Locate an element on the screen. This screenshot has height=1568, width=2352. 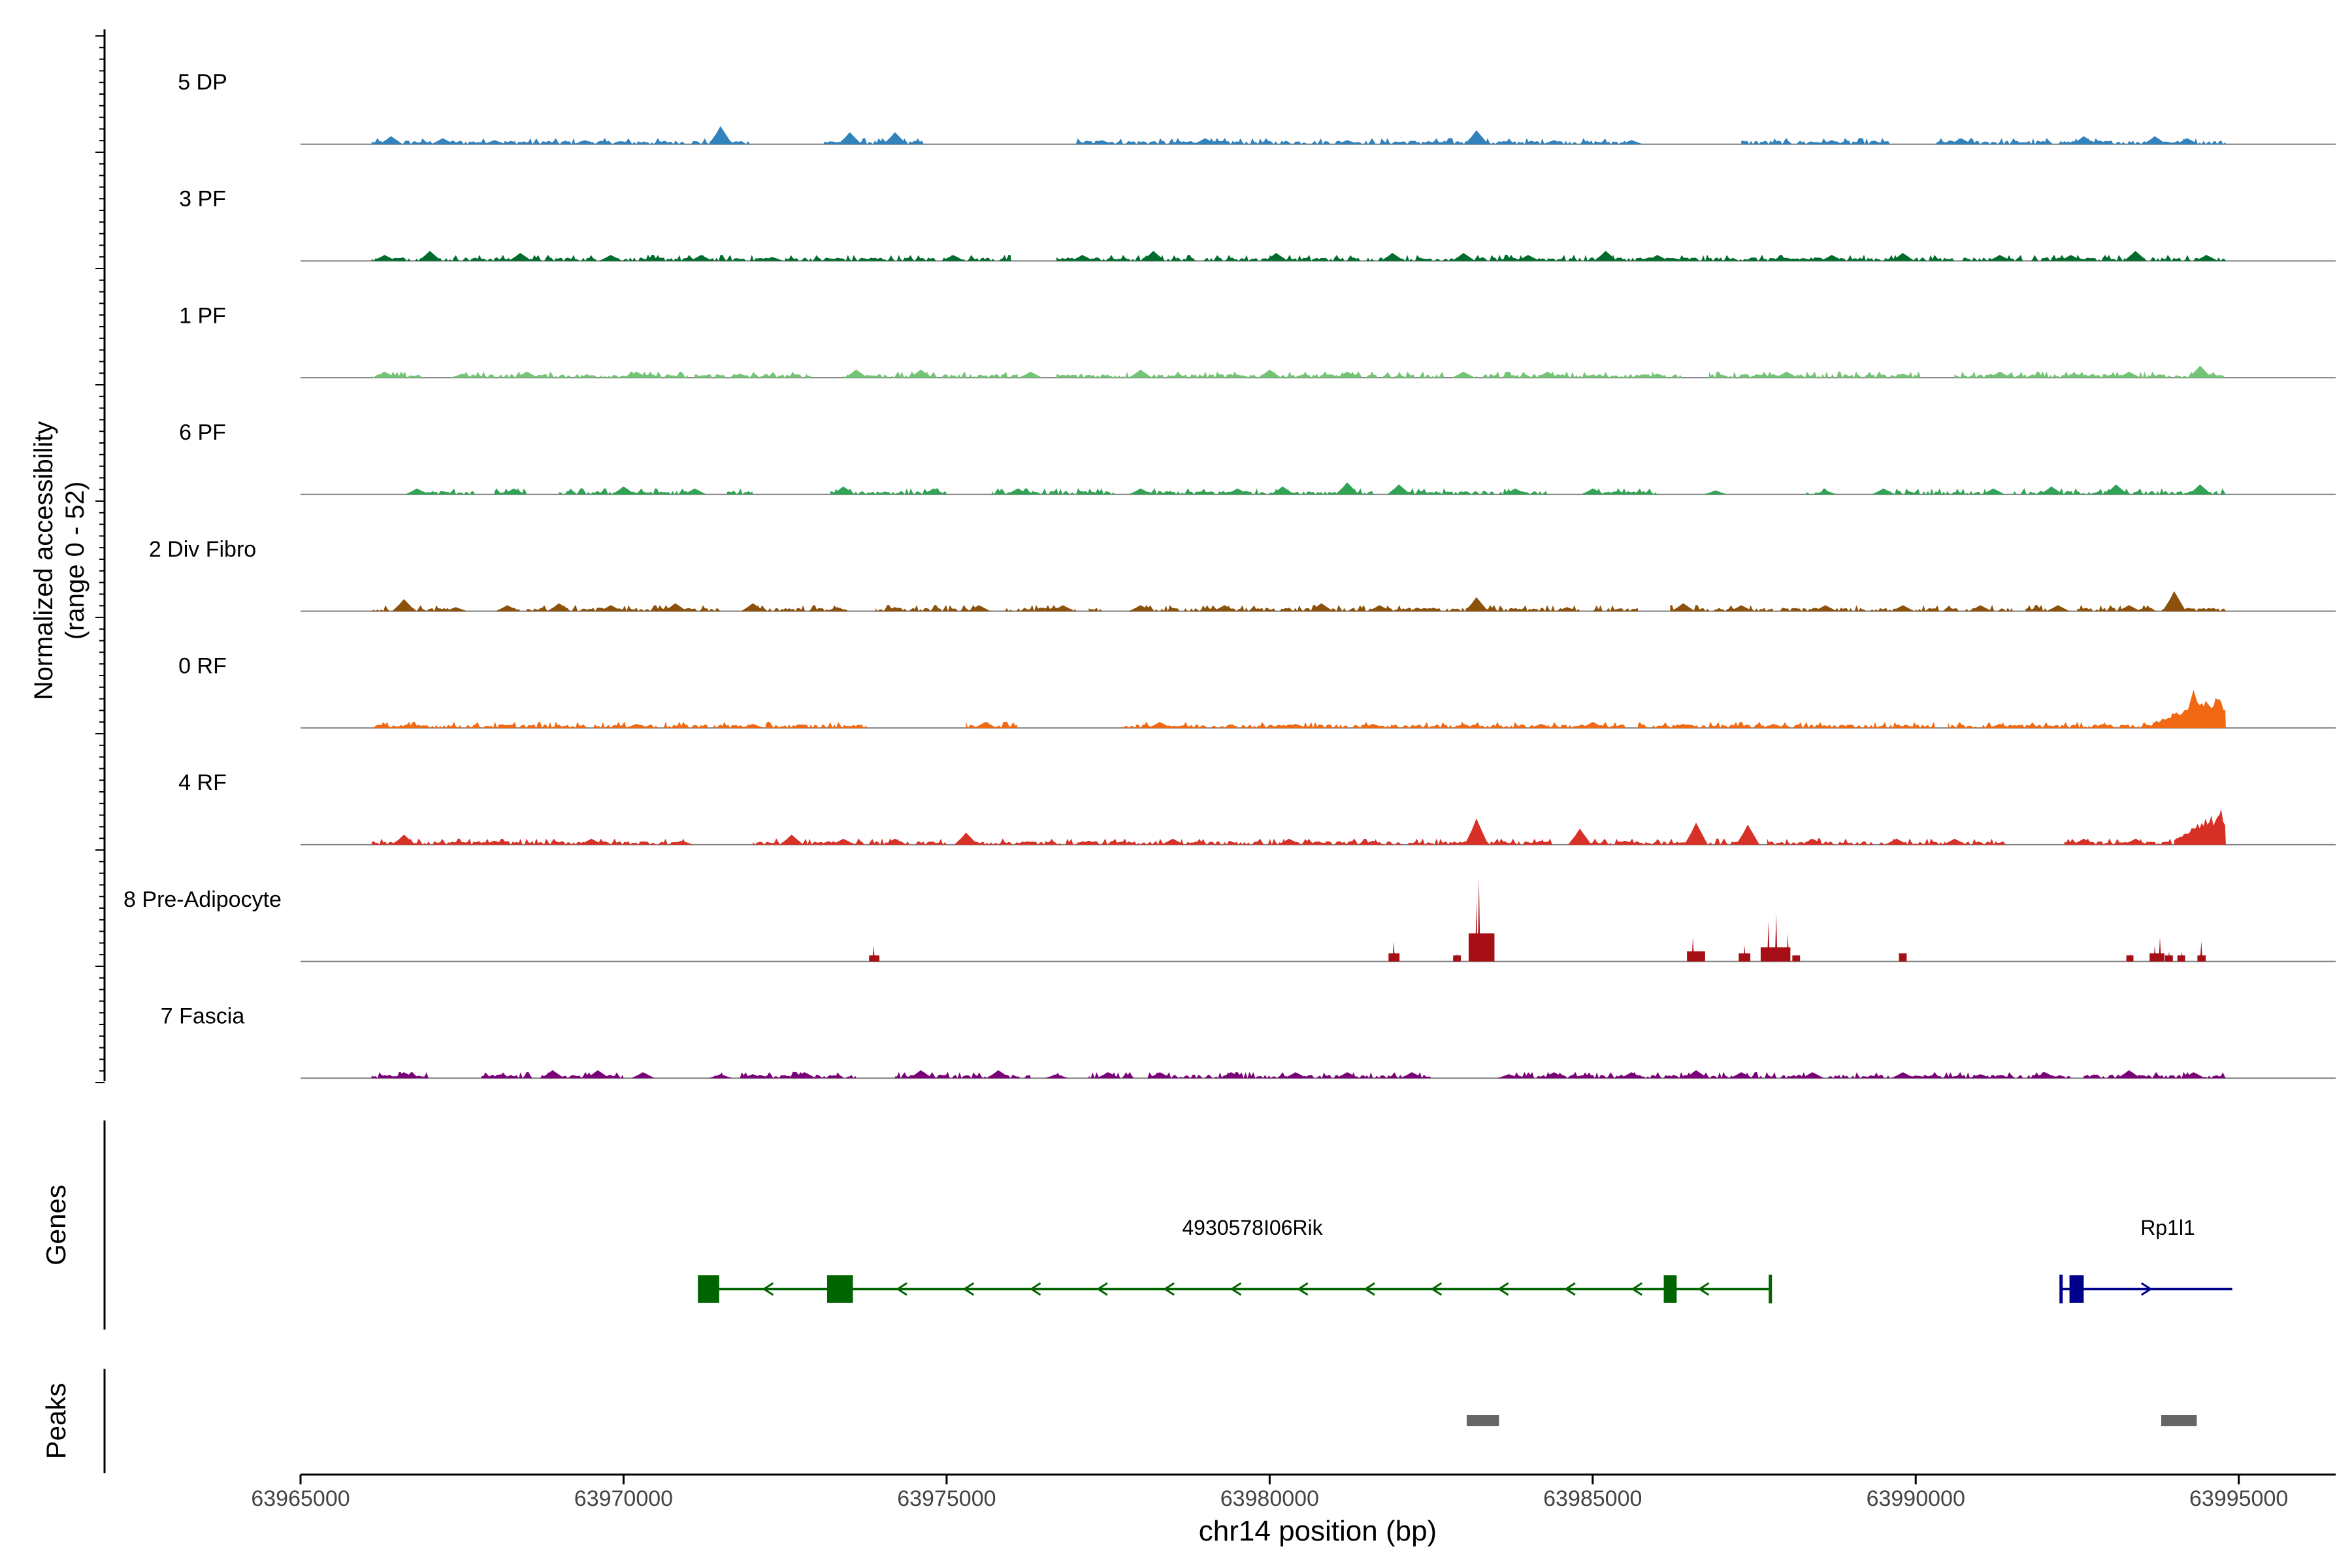
track-5-dp: 5 DP is located at coordinates (1257, 107).